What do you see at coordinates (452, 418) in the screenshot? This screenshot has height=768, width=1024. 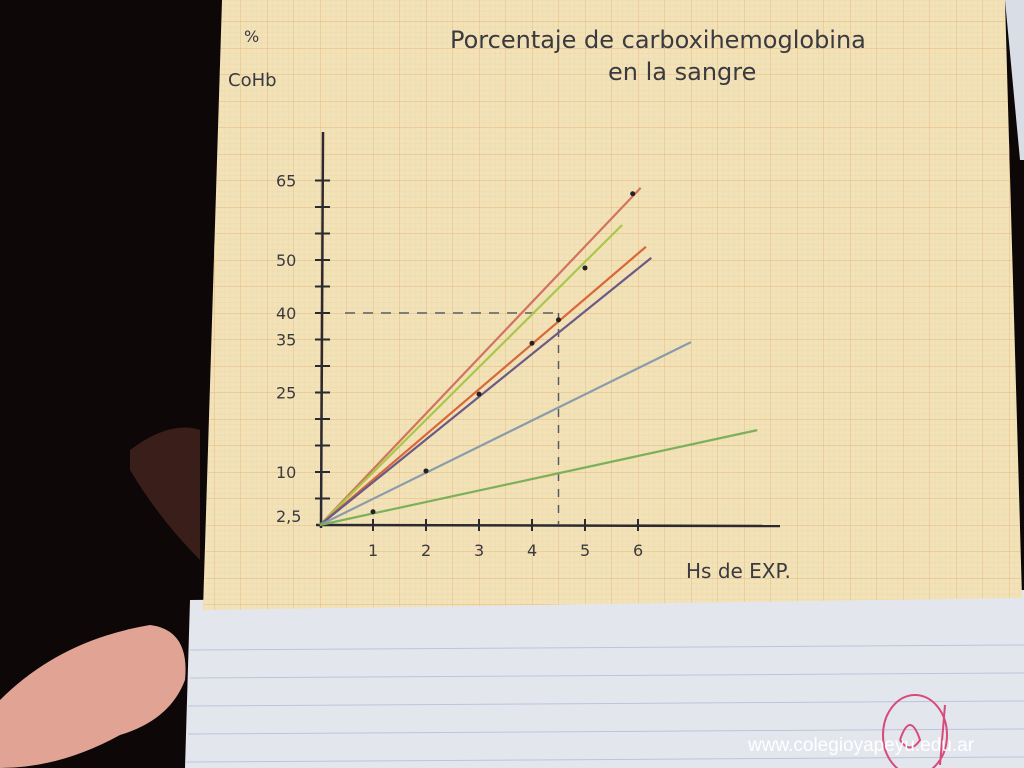 I see `reference-lines` at bounding box center [452, 418].